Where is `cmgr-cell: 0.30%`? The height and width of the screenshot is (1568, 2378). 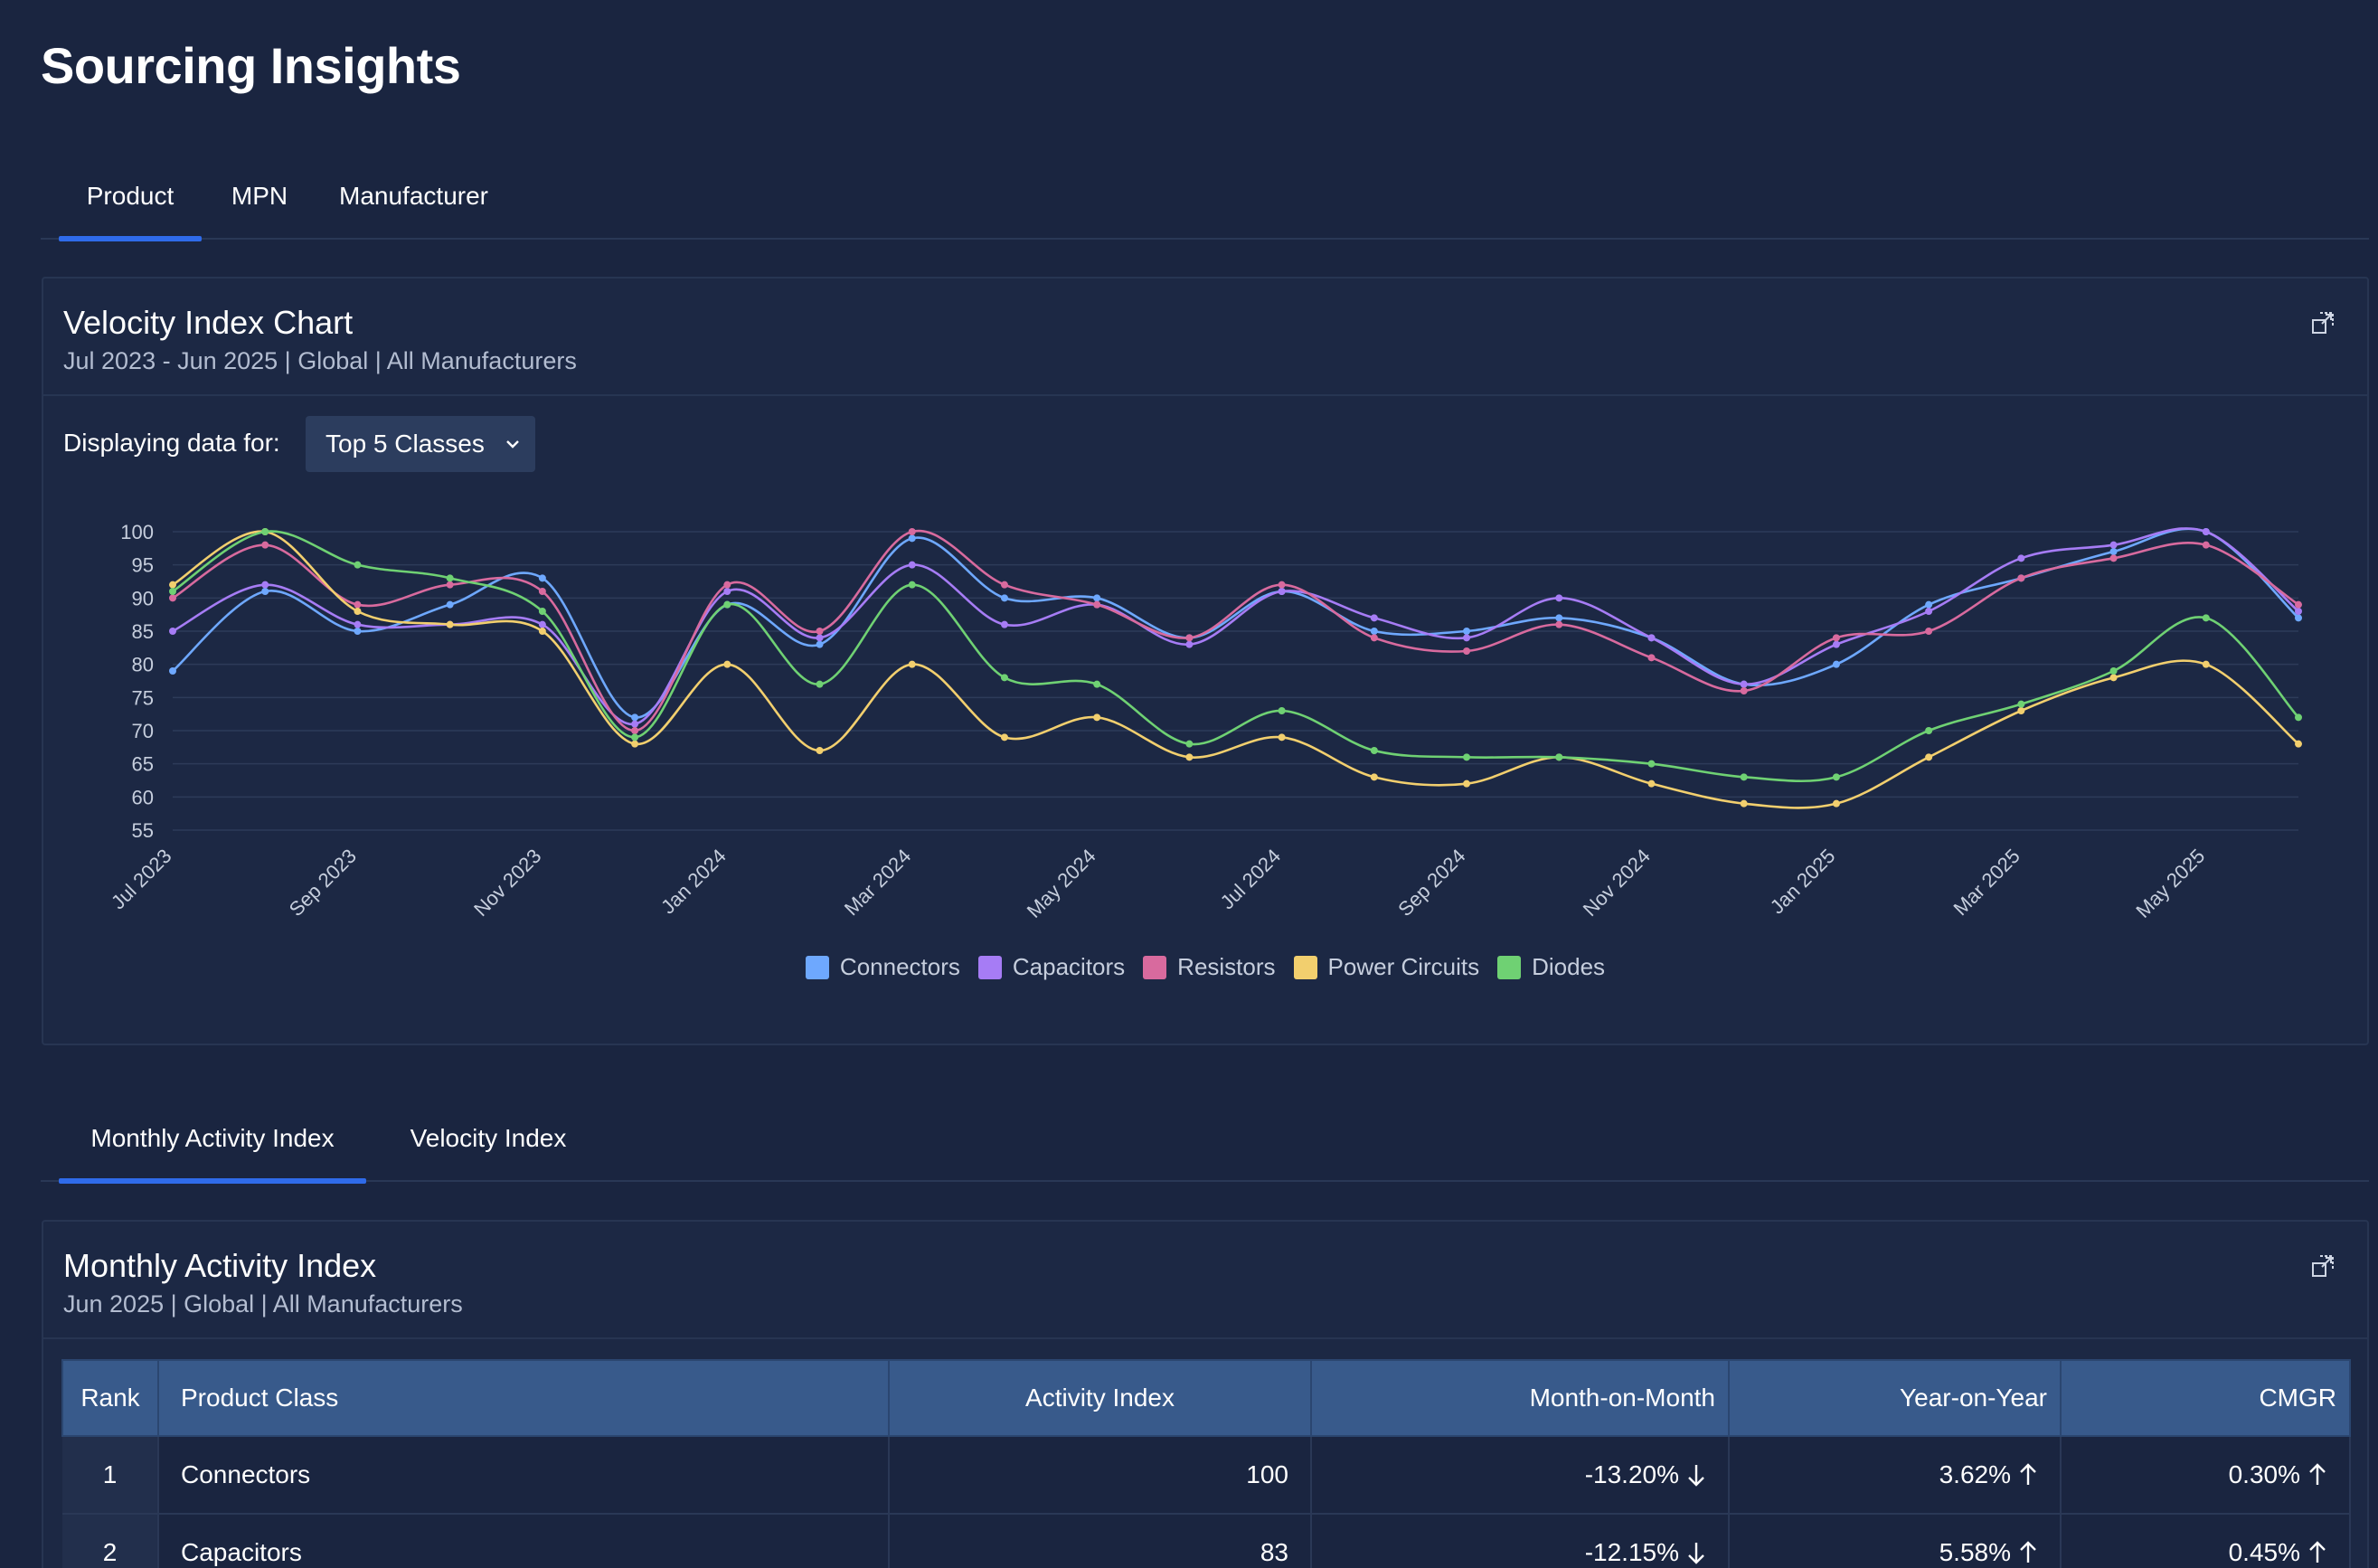 cmgr-cell: 0.30% is located at coordinates (2206, 1475).